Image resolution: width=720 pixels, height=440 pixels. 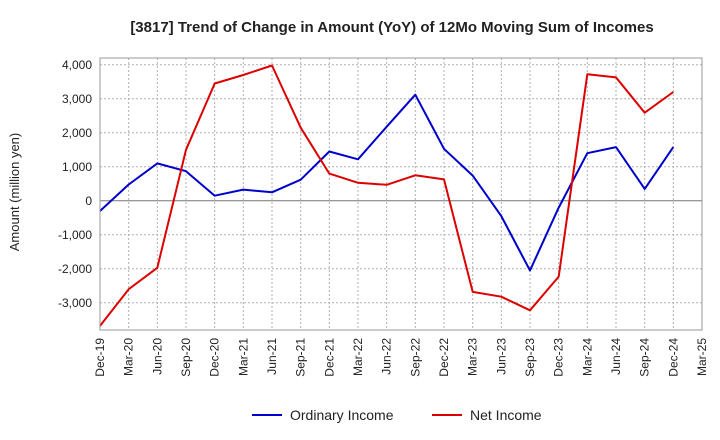 I want to click on y-tick-label: -1,000, so click(x=75, y=235).